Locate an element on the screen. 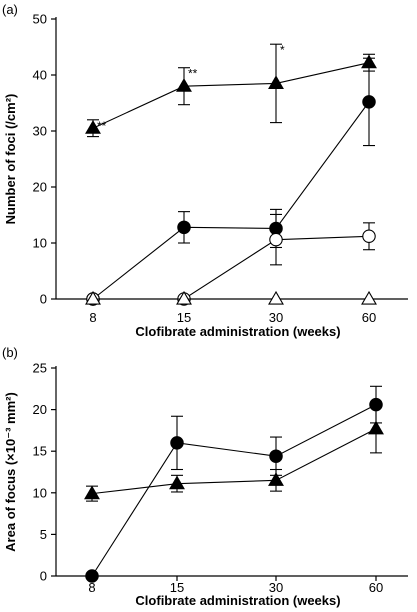 The width and height of the screenshot is (417, 612). panel-b-y-tick-label: 10 is located at coordinates (40, 492).